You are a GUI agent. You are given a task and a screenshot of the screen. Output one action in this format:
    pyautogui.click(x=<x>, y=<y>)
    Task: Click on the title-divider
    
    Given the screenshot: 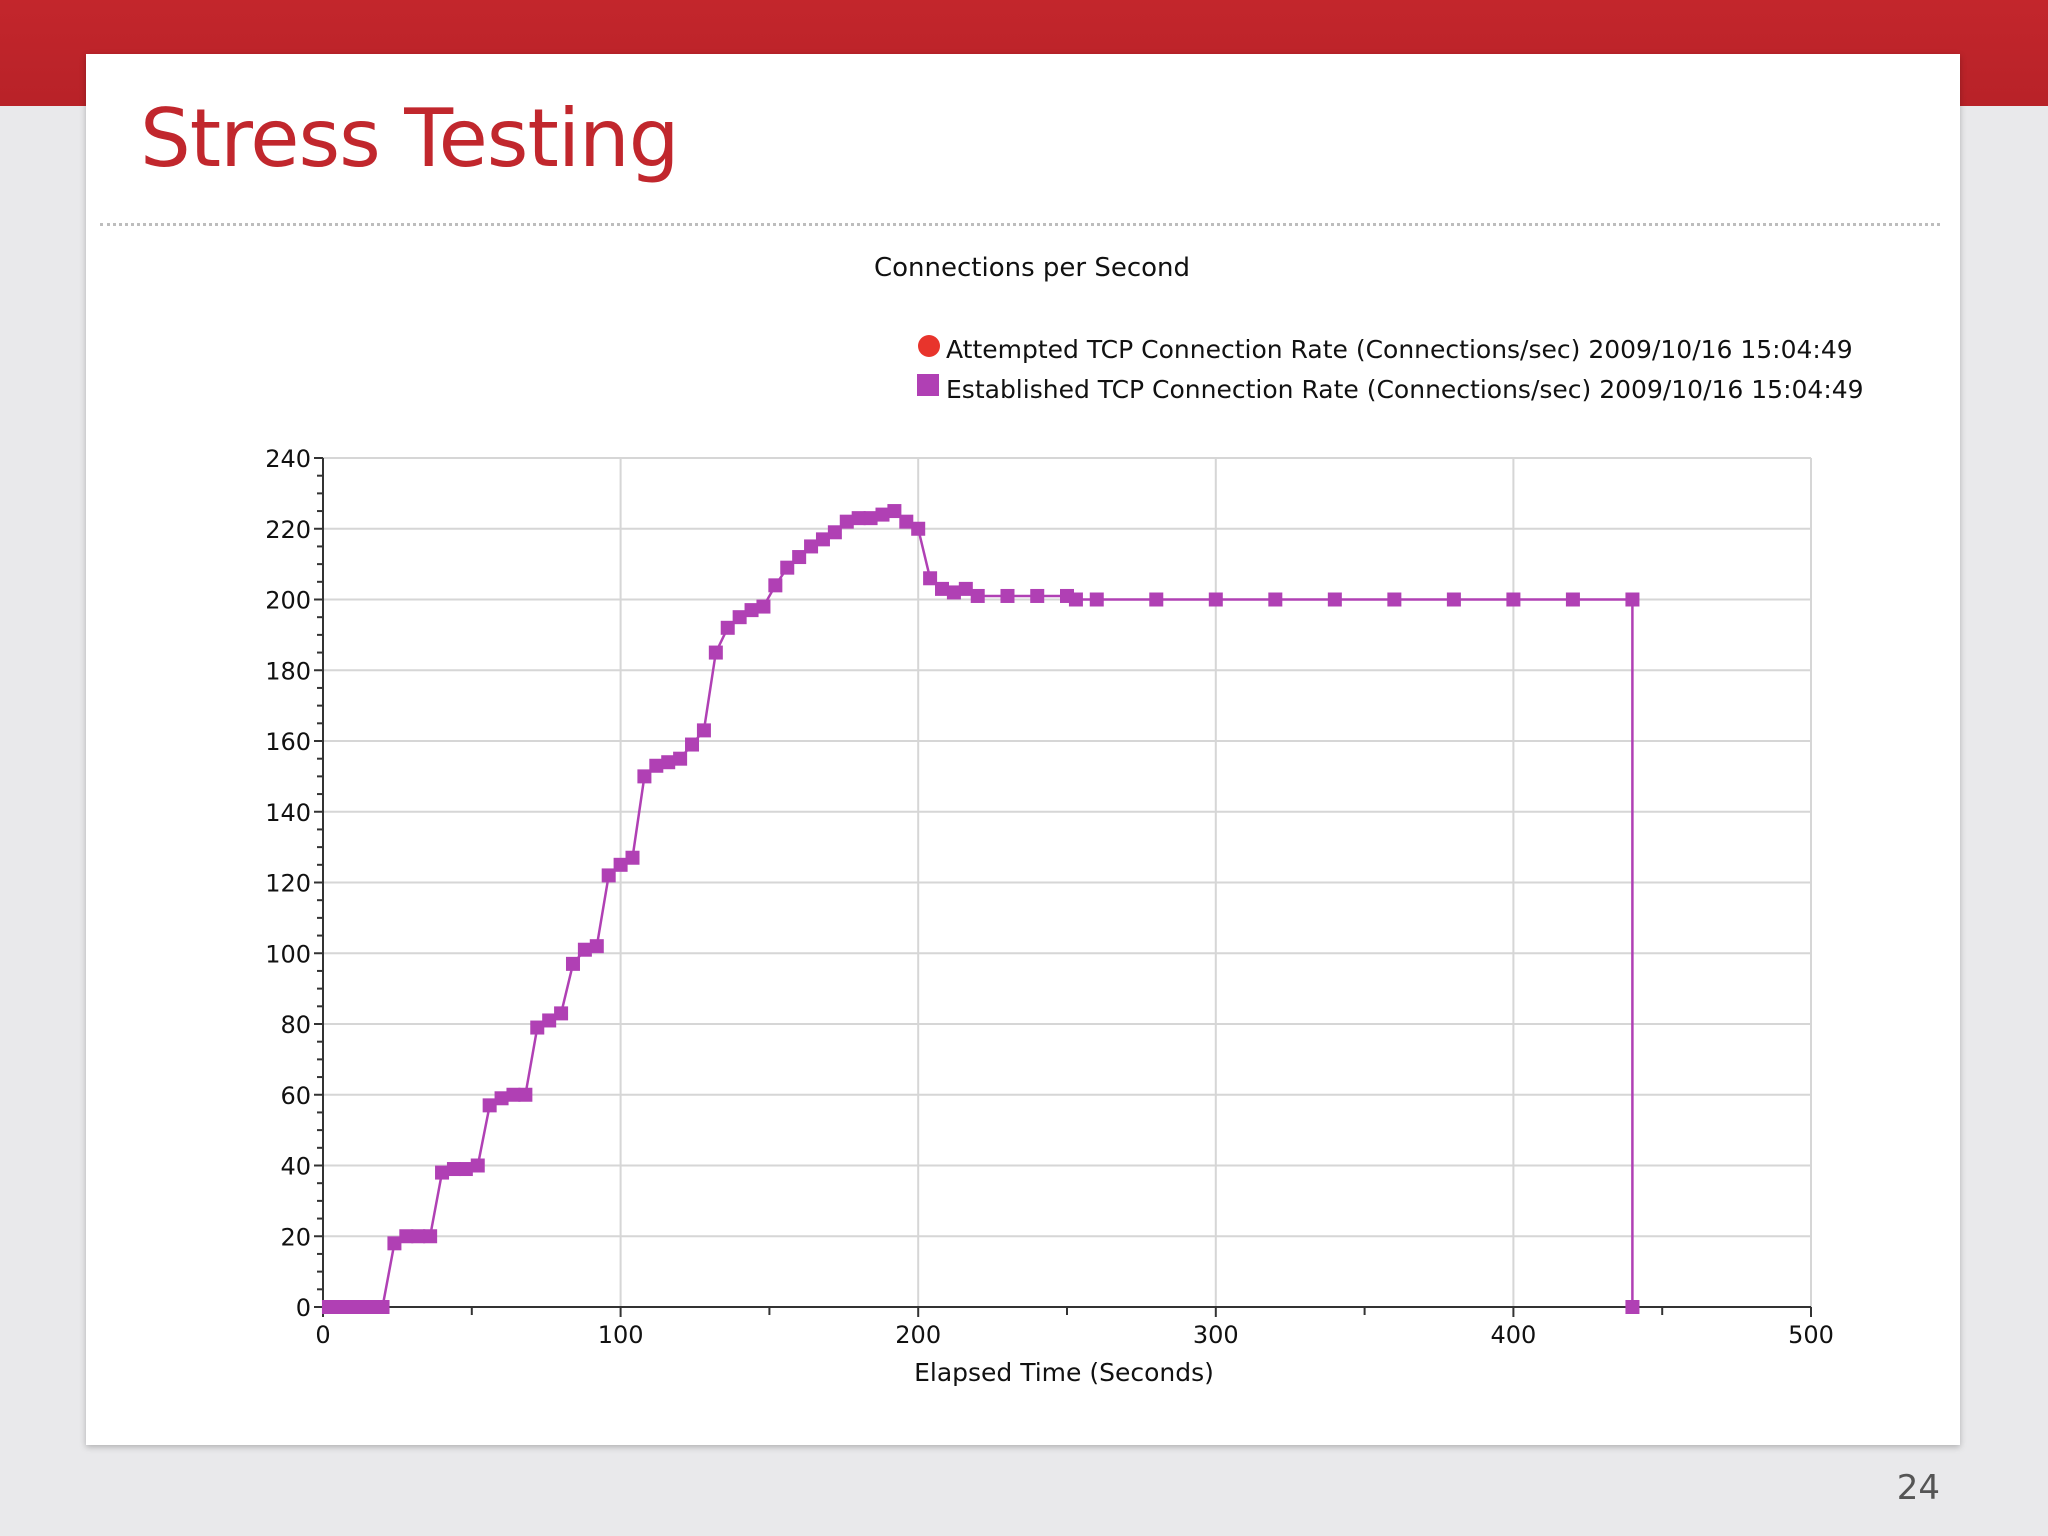 What is the action you would take?
    pyautogui.click(x=1020, y=224)
    